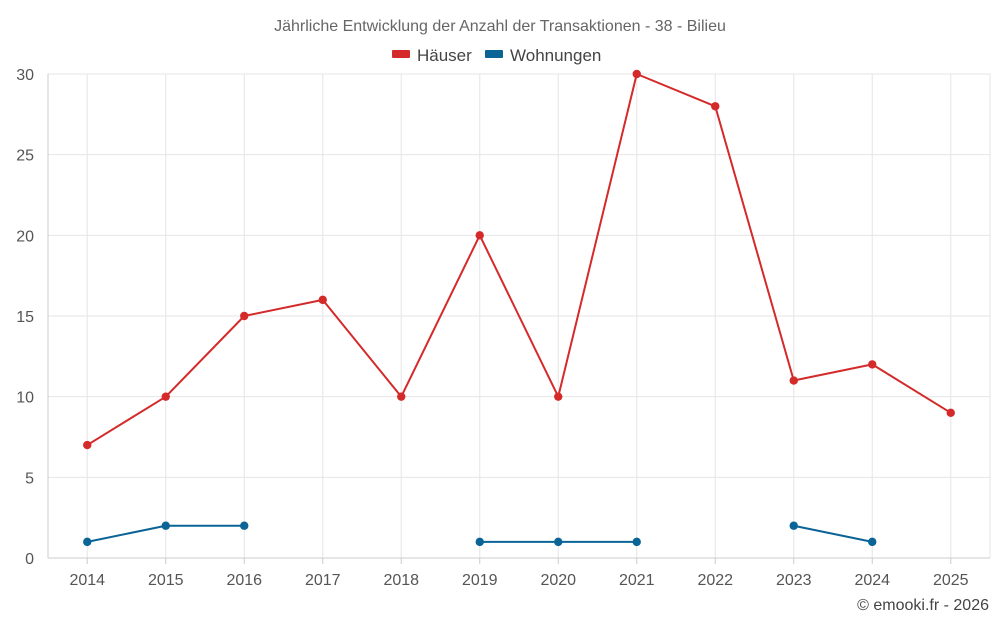  I want to click on y-tick-label: 25, so click(25, 156).